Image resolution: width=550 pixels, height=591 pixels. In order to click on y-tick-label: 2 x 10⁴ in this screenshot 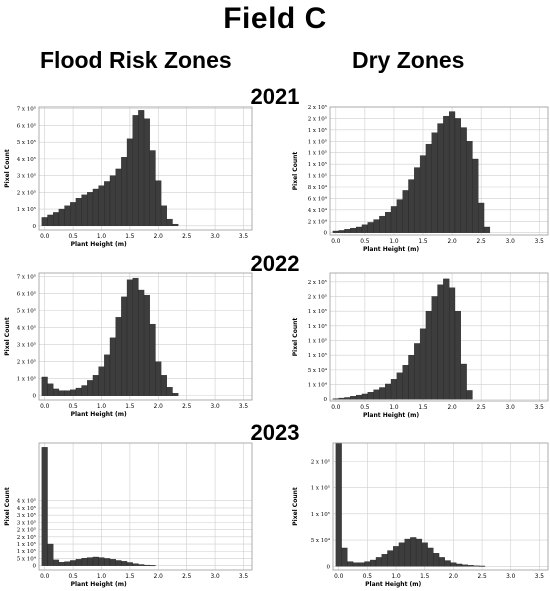, I will do `click(318, 221)`.